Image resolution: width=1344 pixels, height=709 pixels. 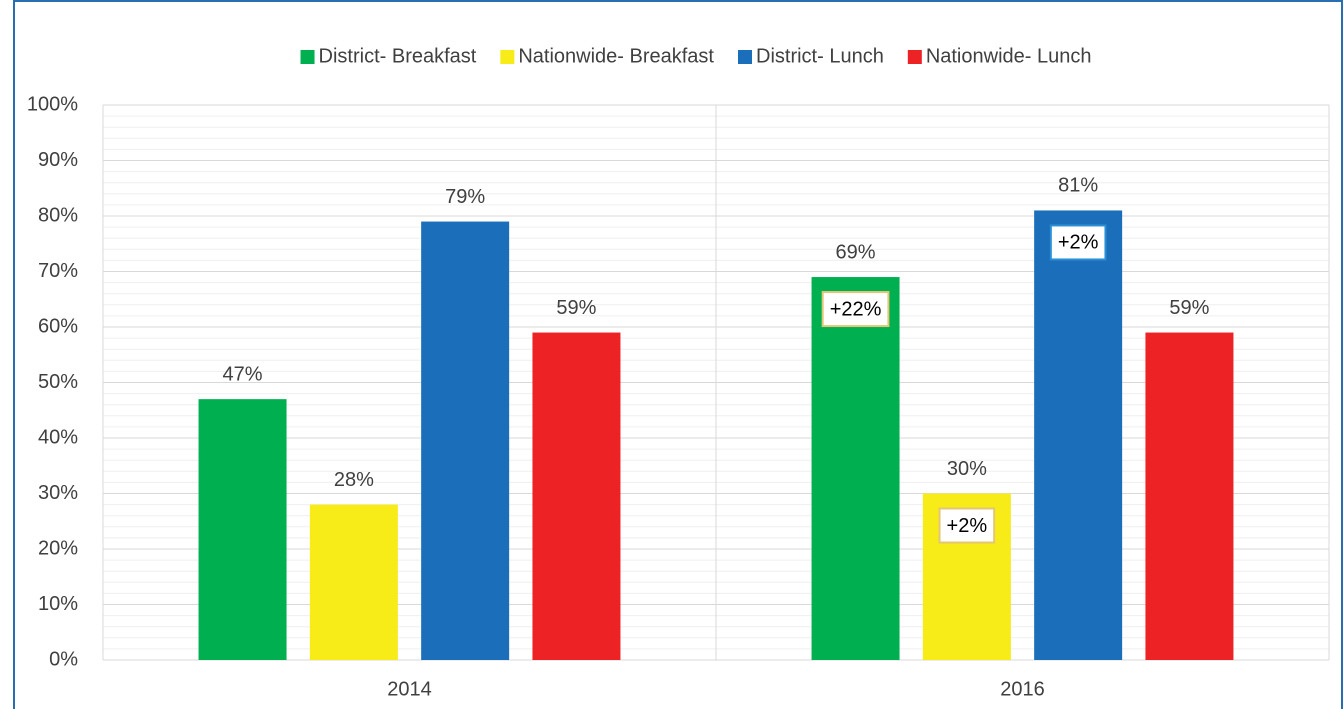 I want to click on x-tick-label: 2014, so click(x=409, y=689).